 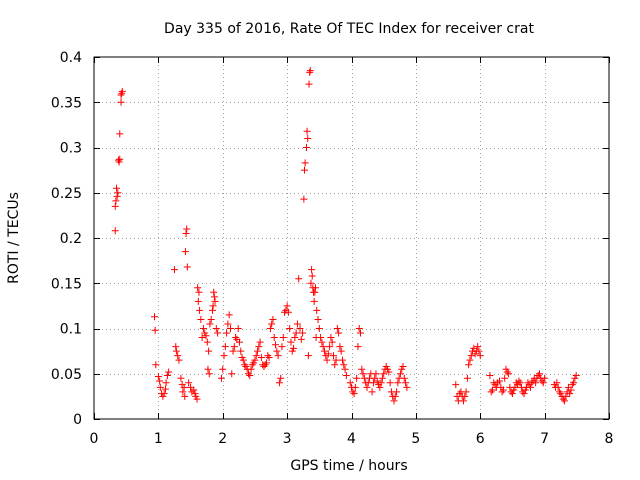 What do you see at coordinates (351, 439) in the screenshot?
I see `x-tick-label: 4` at bounding box center [351, 439].